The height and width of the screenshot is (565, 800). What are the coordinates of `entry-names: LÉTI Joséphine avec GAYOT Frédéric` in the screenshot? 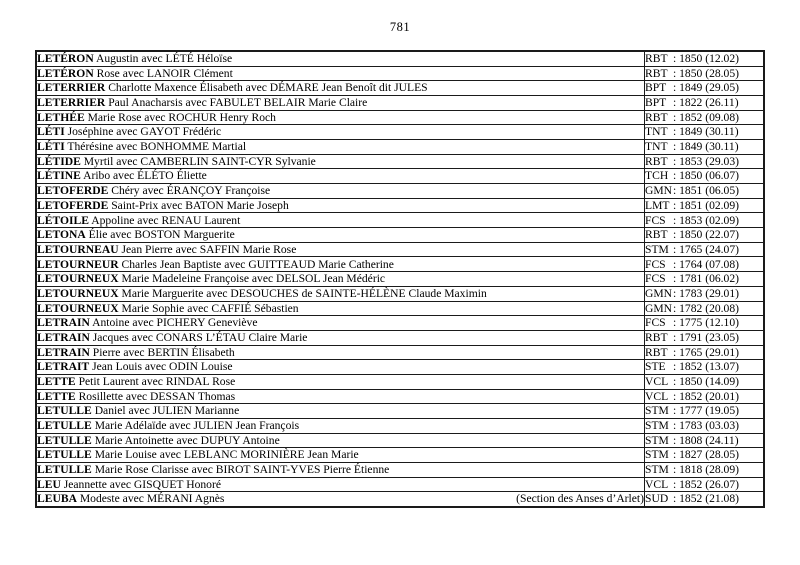 It's located at (129, 132).